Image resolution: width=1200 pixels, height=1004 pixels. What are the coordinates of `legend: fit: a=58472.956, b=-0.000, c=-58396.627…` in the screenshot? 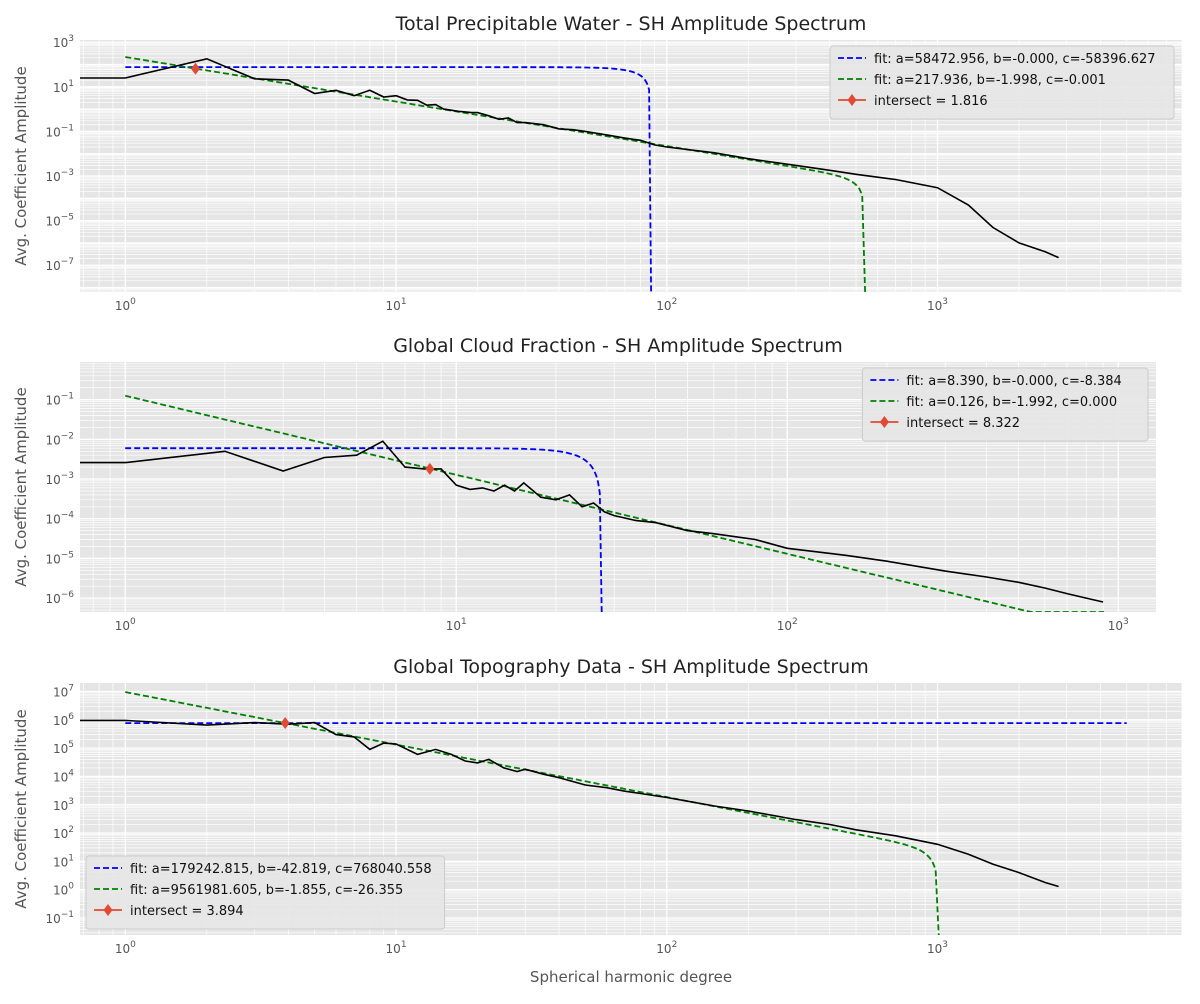 It's located at (1002, 82).